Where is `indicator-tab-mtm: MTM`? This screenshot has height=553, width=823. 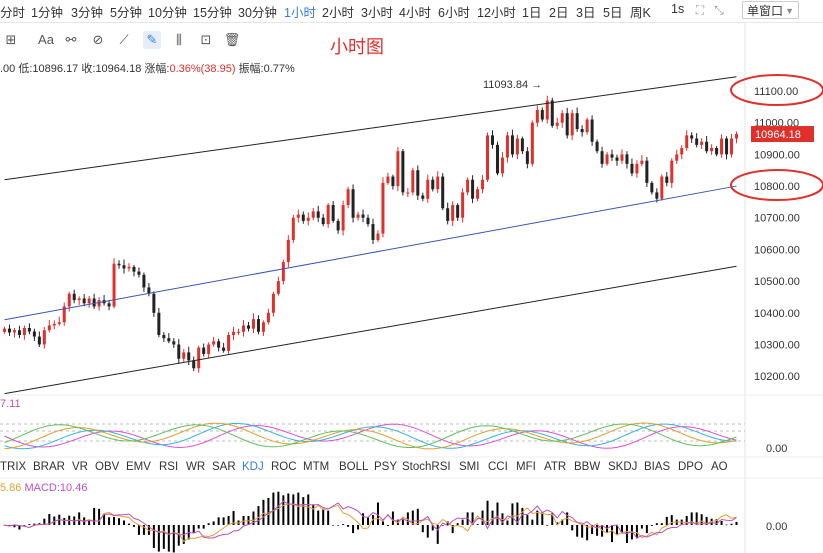 indicator-tab-mtm: MTM is located at coordinates (316, 467).